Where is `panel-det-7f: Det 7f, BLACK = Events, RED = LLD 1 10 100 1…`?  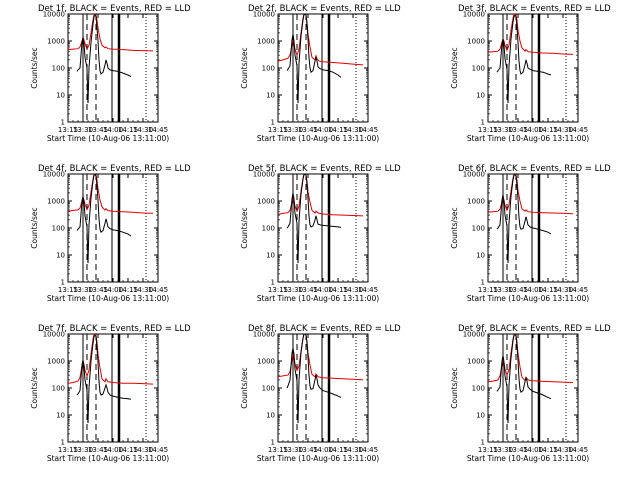 panel-det-7f: Det 7f, BLACK = Events, RED = LLD 1 10 100 1… is located at coordinates (110, 393).